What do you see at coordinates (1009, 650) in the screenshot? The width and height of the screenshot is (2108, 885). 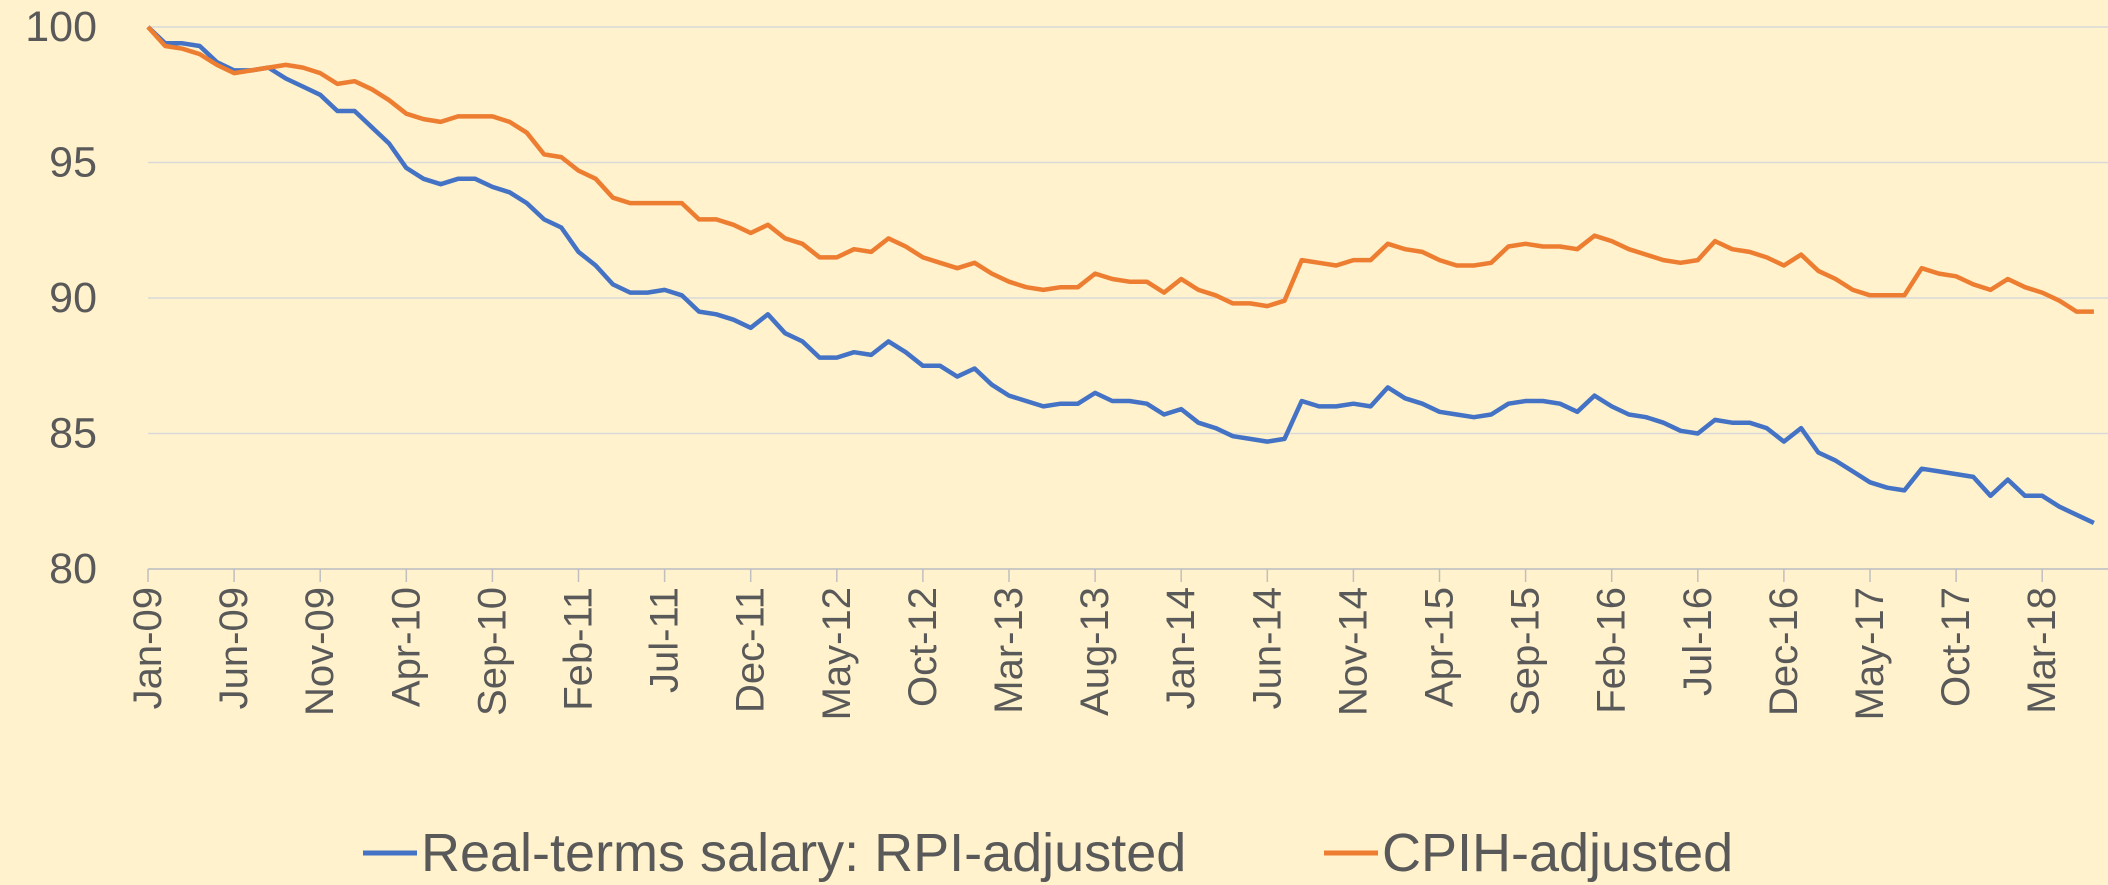 I see `x-tick-label: Mar-13` at bounding box center [1009, 650].